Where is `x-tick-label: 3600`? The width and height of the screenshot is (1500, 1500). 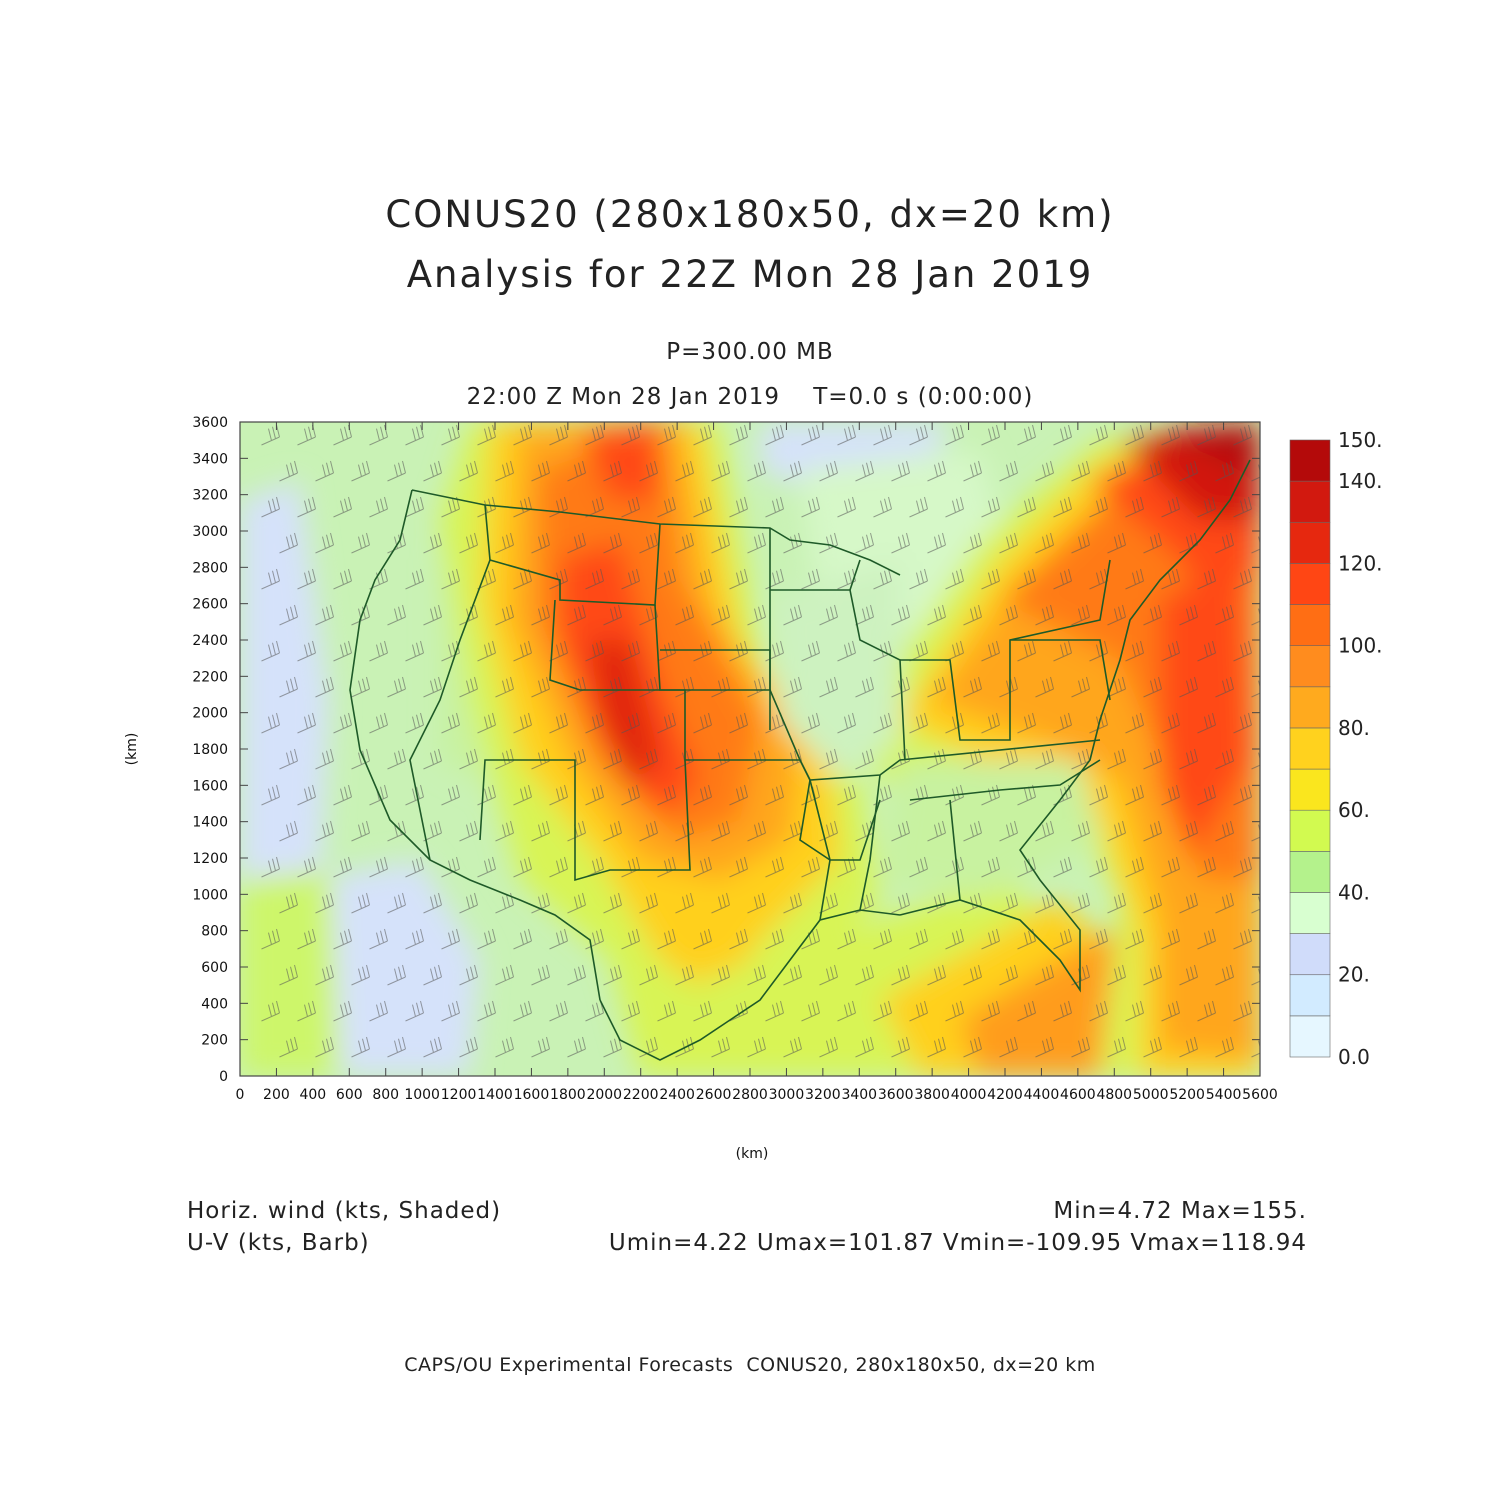
x-tick-label: 3600 is located at coordinates (896, 1095).